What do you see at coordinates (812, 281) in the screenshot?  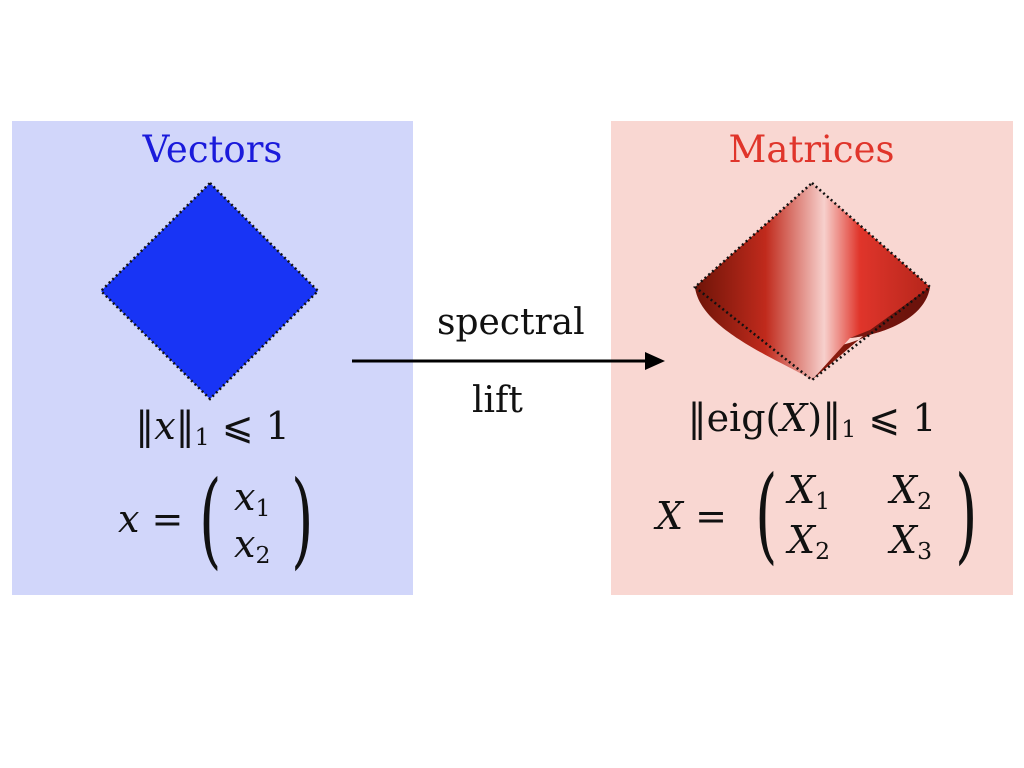 I see `nuclear-norm-ball` at bounding box center [812, 281].